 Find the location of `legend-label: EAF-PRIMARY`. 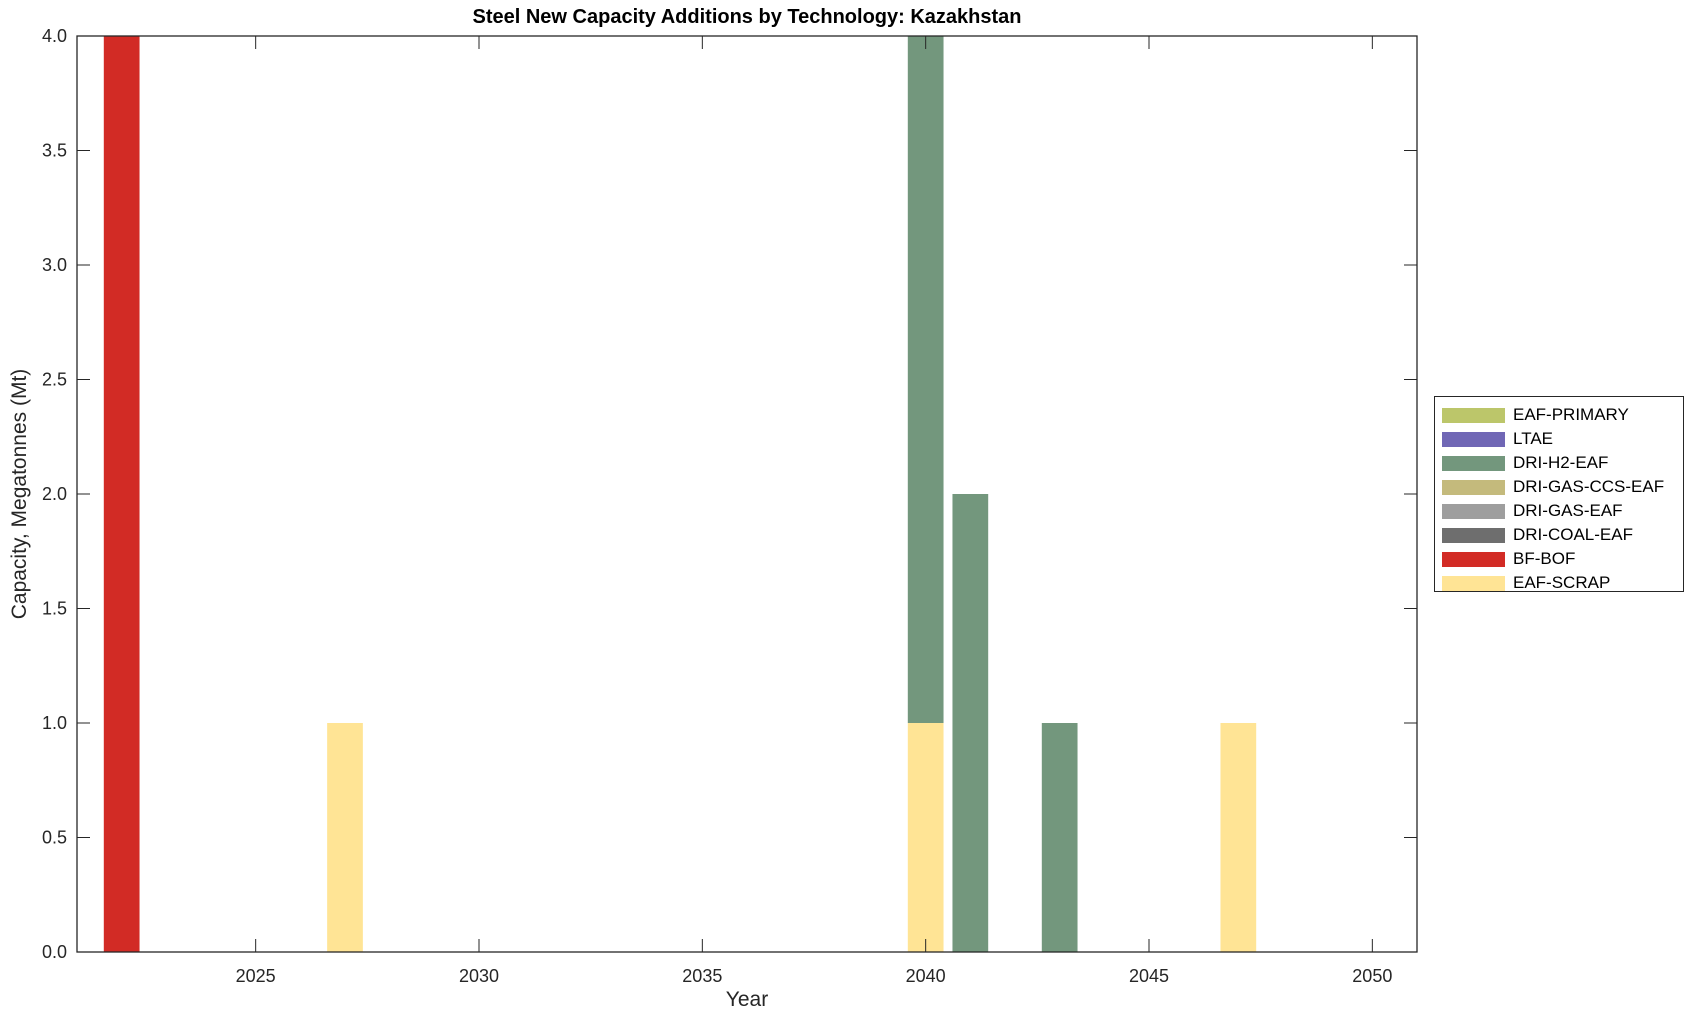

legend-label: EAF-PRIMARY is located at coordinates (1571, 414).